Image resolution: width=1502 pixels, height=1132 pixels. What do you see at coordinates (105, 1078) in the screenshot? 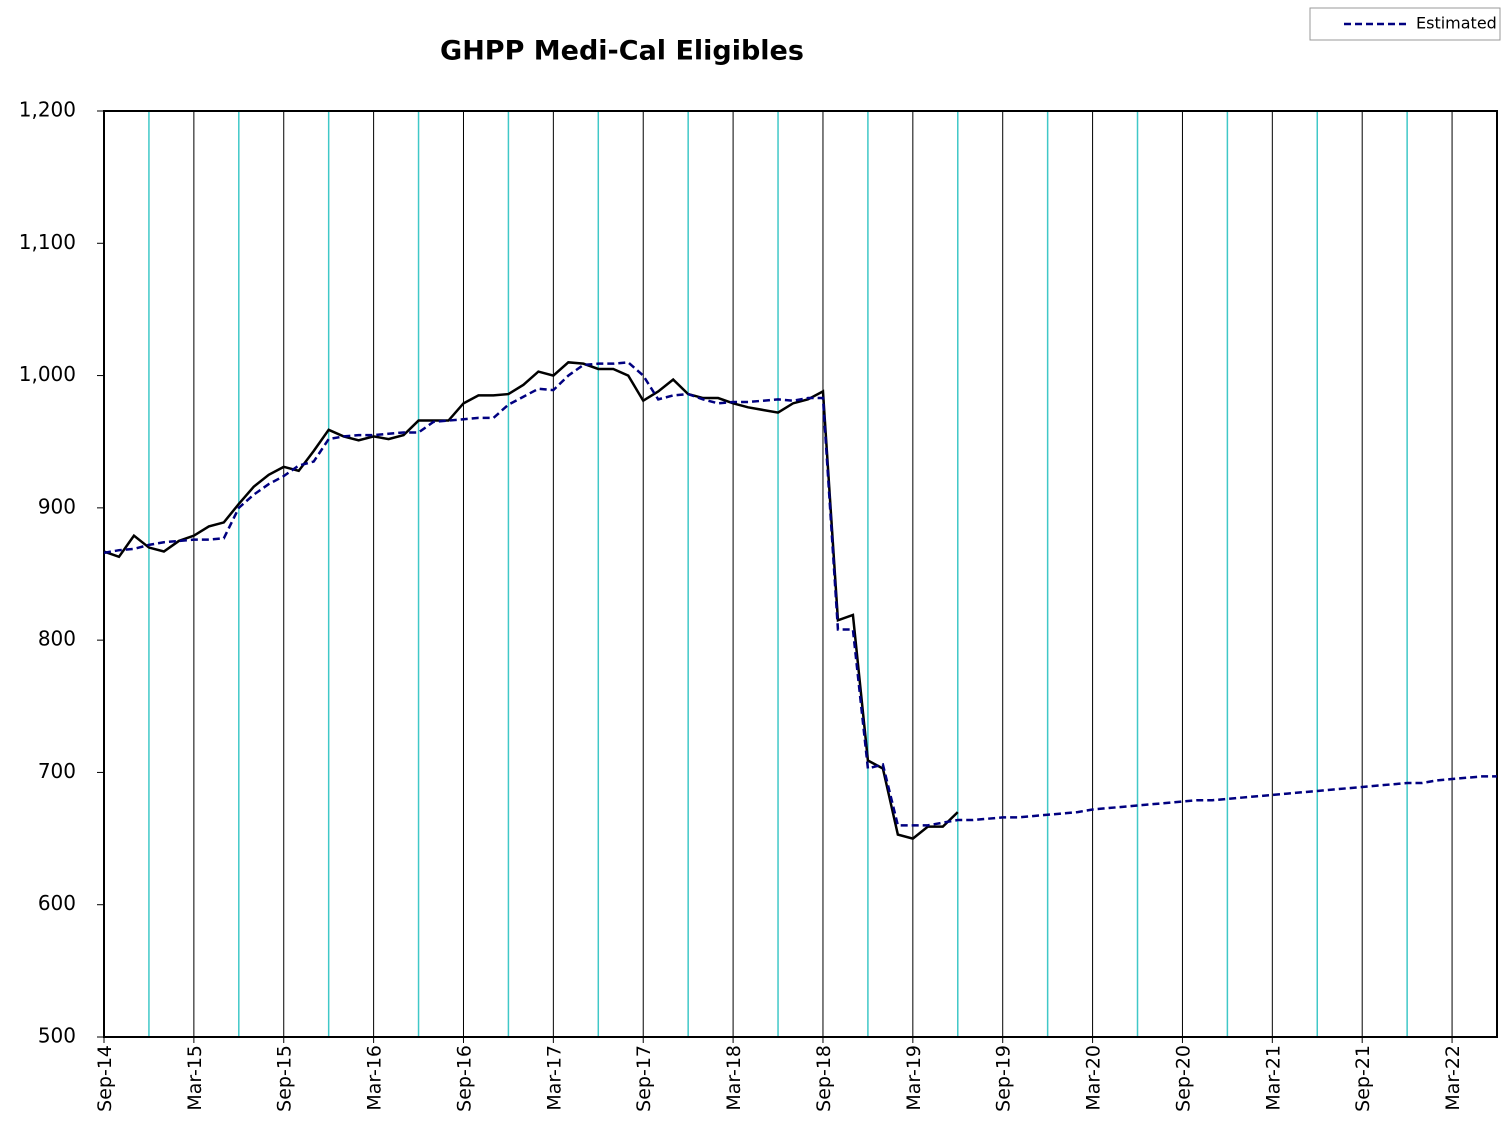
I see `x-tick-label: Sep-14` at bounding box center [105, 1078].